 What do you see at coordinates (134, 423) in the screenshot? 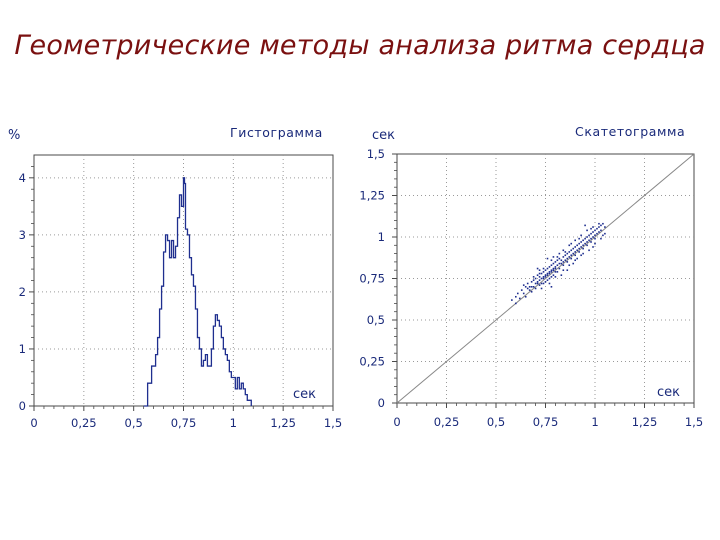
I see `histogram-x-tick-label: 0,5` at bounding box center [134, 423].